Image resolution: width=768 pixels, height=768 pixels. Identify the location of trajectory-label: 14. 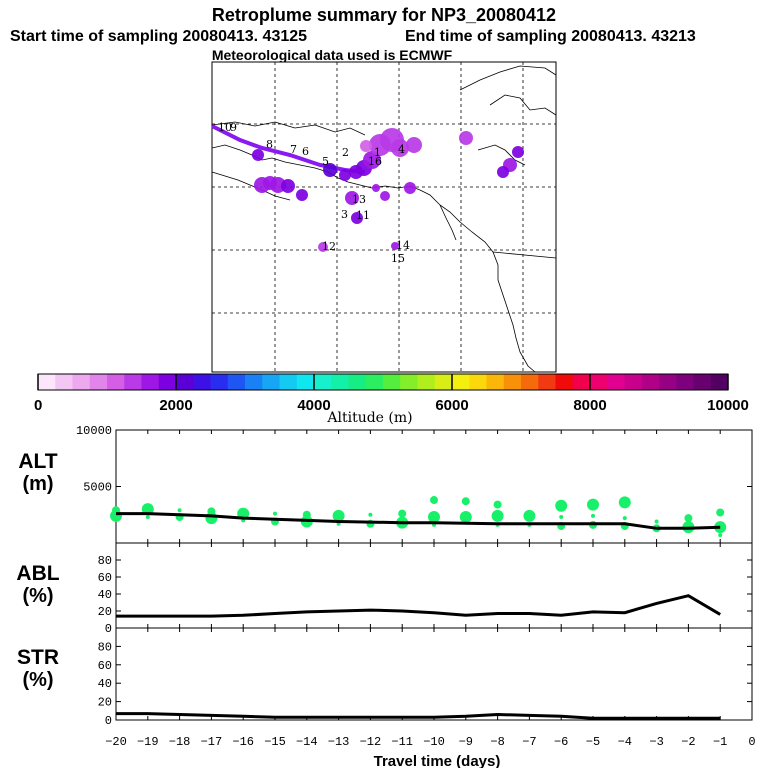
(403, 245).